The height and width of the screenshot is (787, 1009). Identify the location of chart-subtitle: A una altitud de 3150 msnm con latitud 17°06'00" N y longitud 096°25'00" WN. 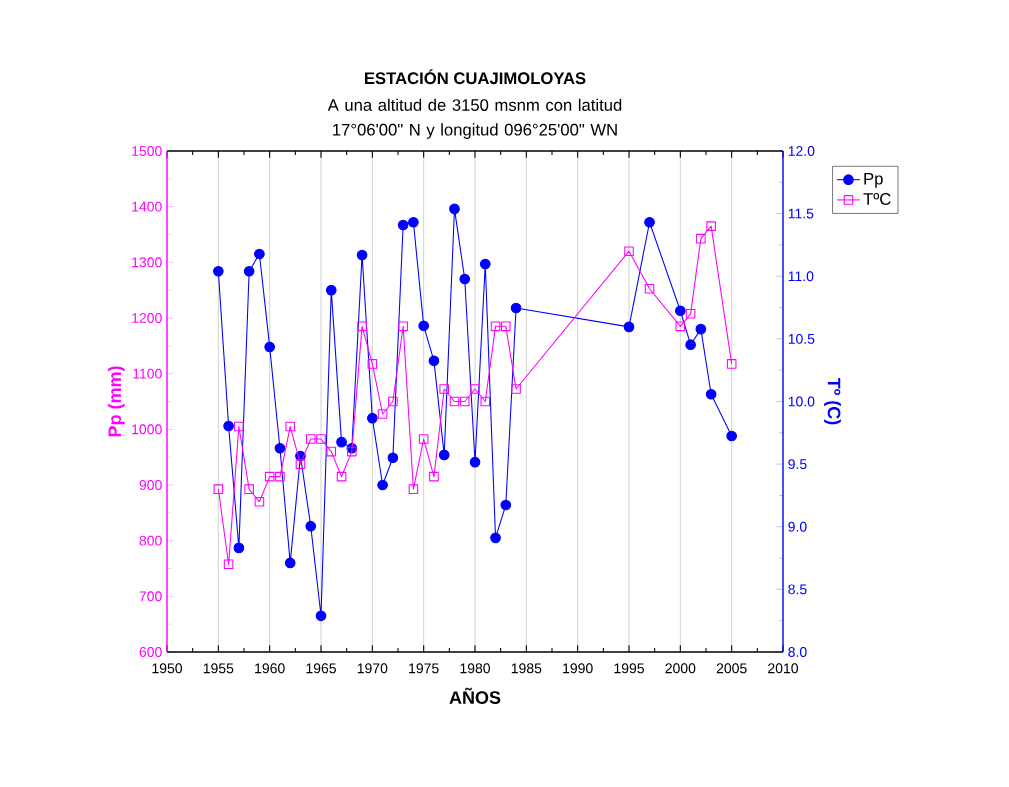
(474, 118).